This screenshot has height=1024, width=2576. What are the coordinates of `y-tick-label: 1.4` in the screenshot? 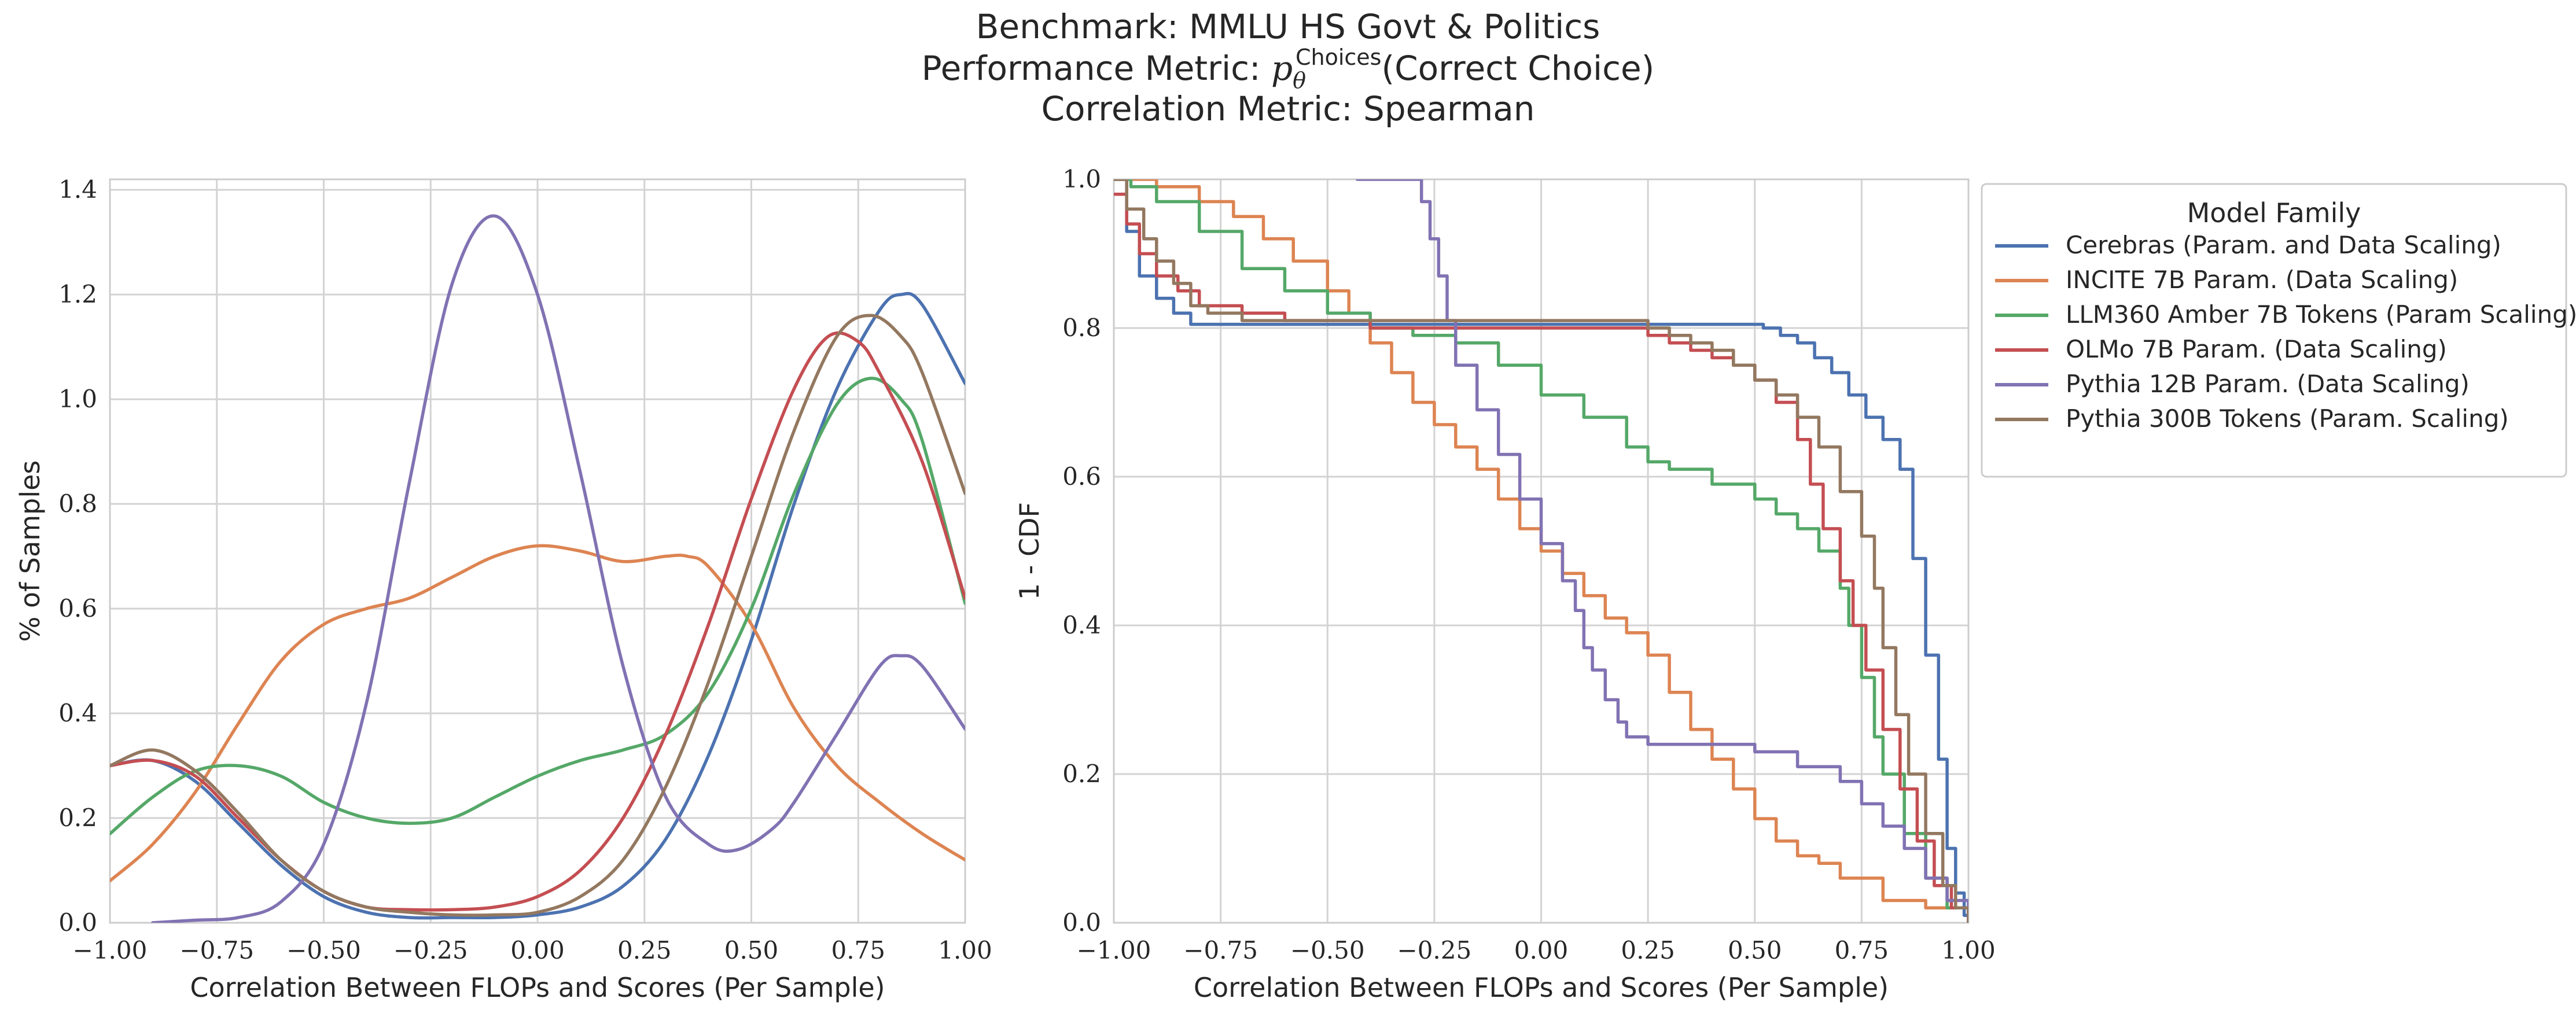 It's located at (77, 189).